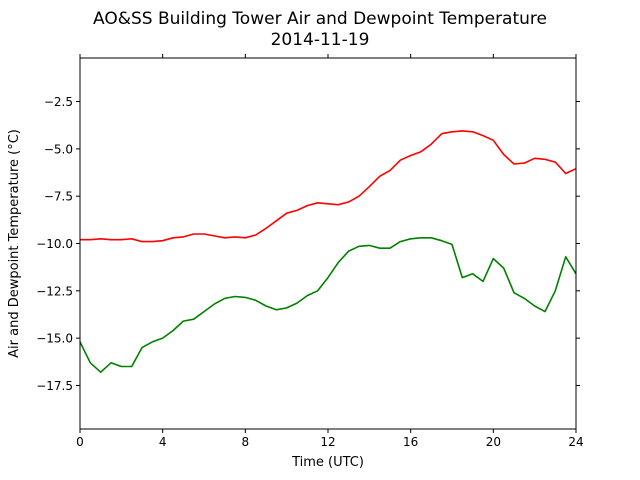  Describe the element at coordinates (410, 442) in the screenshot. I see `x-tick-label: 16` at that location.